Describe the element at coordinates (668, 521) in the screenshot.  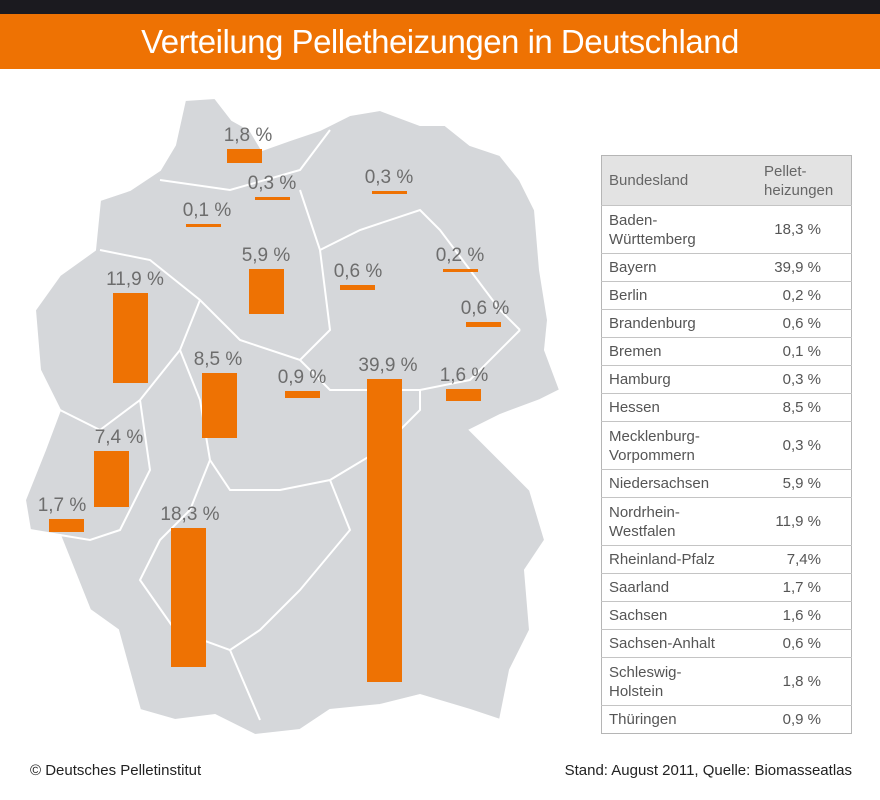
I see `state-name: Nordrhein- Westfalen` at that location.